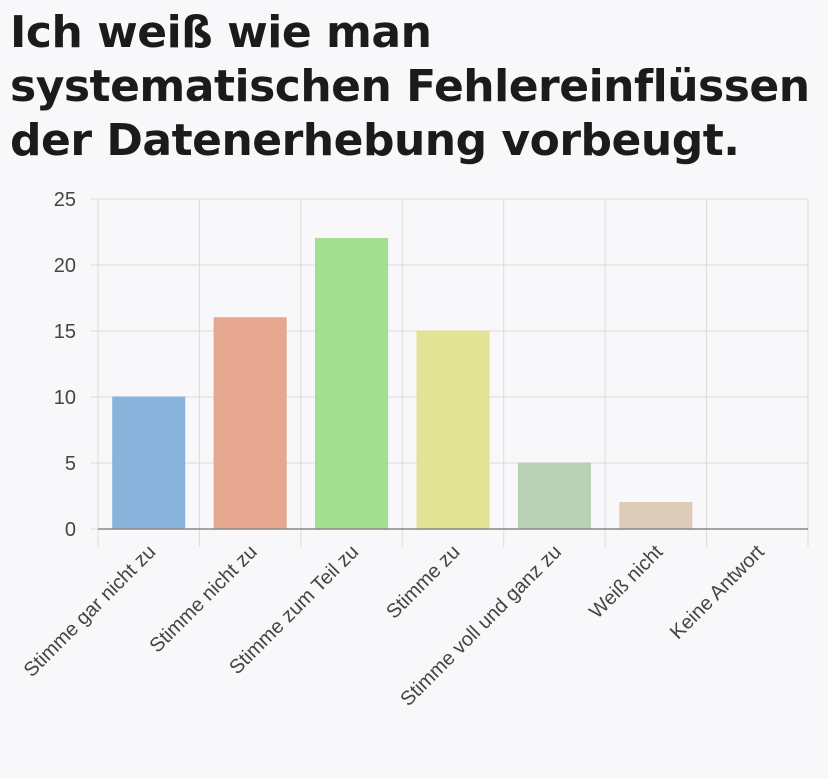 The height and width of the screenshot is (778, 828). What do you see at coordinates (717, 592) in the screenshot?
I see `x-tick-label: Keine Antwort` at bounding box center [717, 592].